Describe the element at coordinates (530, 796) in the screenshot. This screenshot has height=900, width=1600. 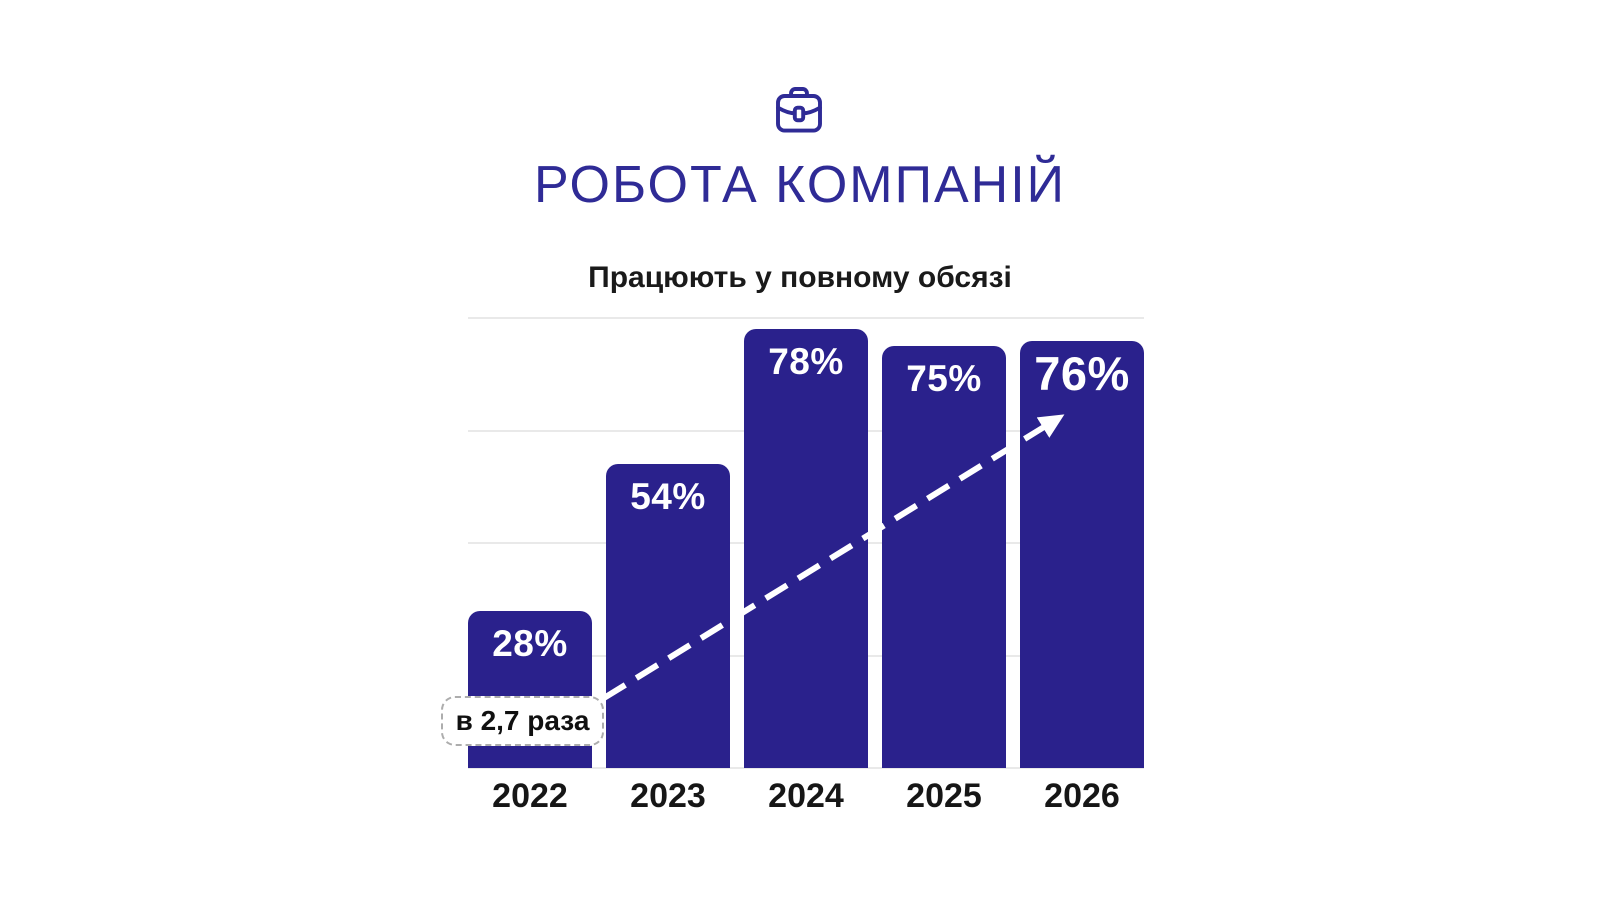
I see `axis-label-2022: 2022` at that location.